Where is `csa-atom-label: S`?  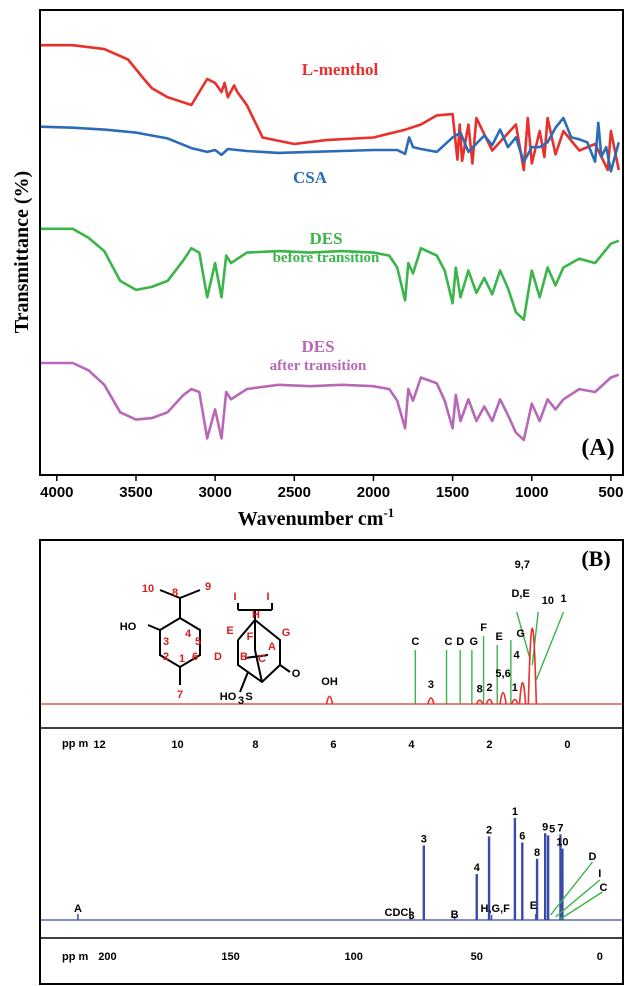 csa-atom-label: S is located at coordinates (248, 697).